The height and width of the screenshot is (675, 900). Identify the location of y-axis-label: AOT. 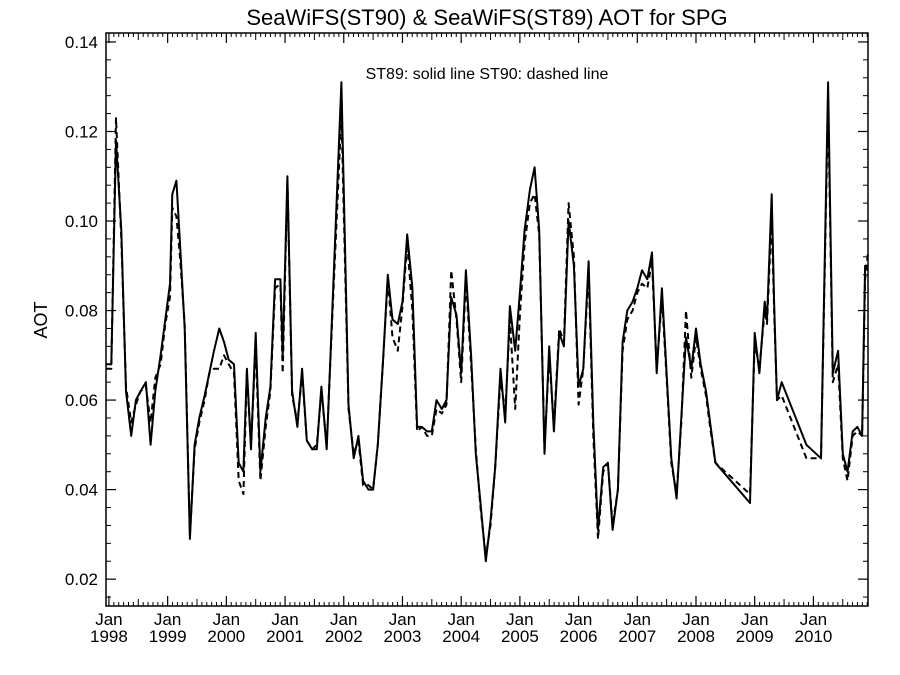
(41, 319).